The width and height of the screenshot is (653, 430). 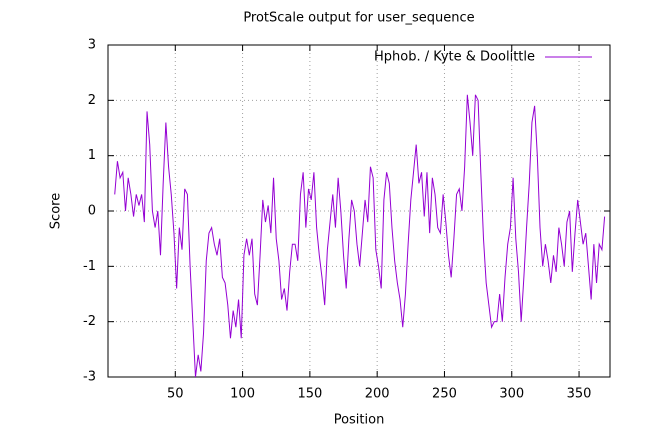 I want to click on x-tick-label: 150, so click(x=309, y=394).